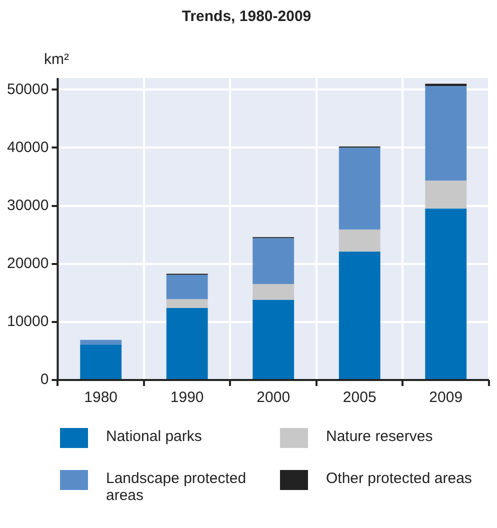 This screenshot has width=497, height=528. Describe the element at coordinates (187, 397) in the screenshot. I see `x-tick-label: 1990` at that location.